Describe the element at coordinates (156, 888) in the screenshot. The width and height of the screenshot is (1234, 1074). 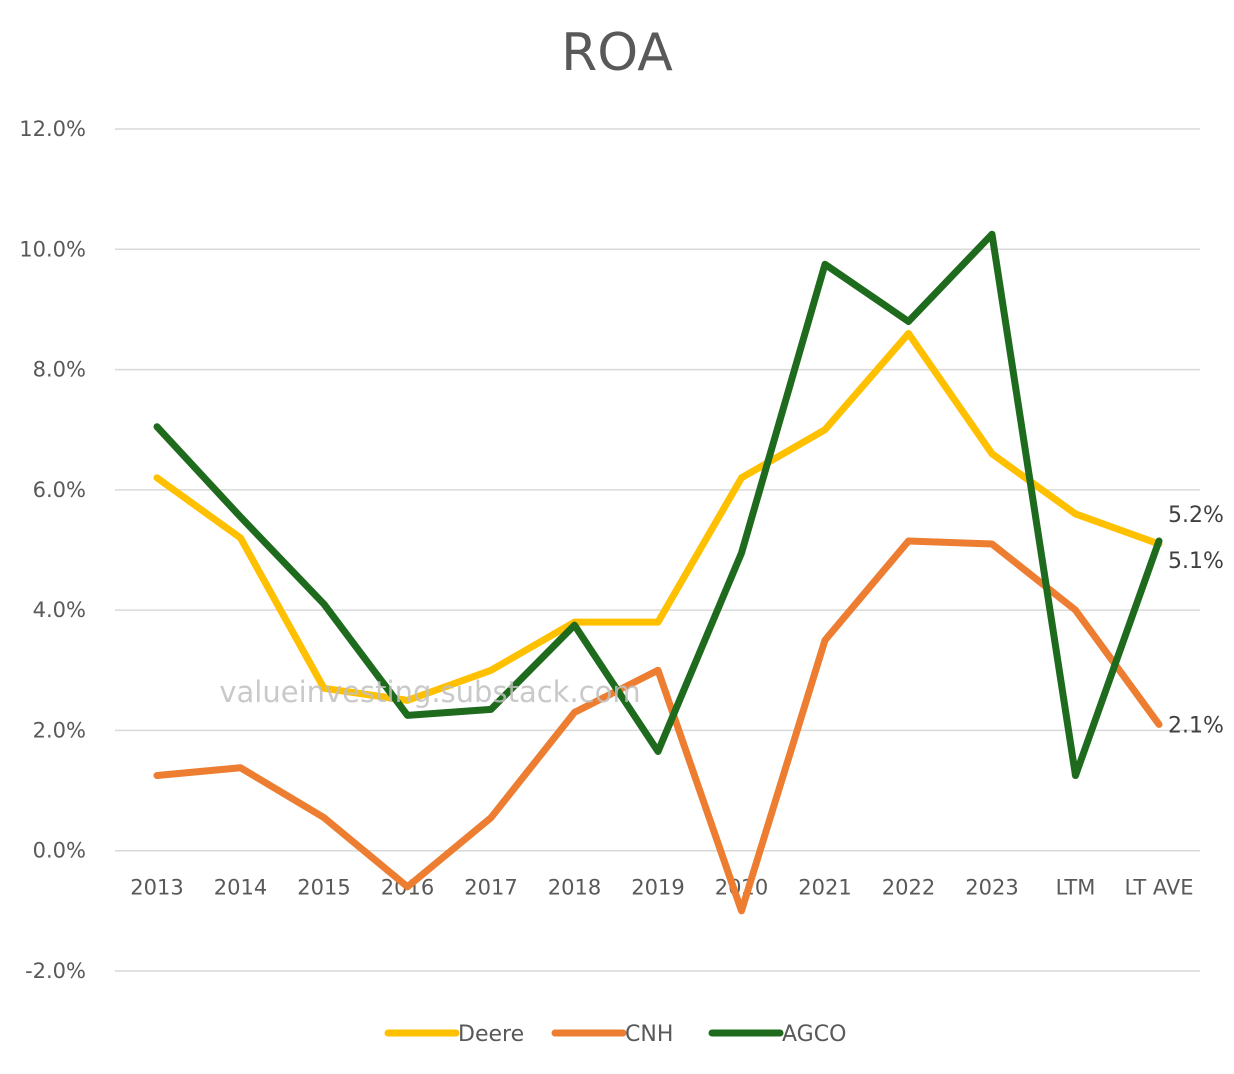
I see `x-tick-label: 2013` at that location.